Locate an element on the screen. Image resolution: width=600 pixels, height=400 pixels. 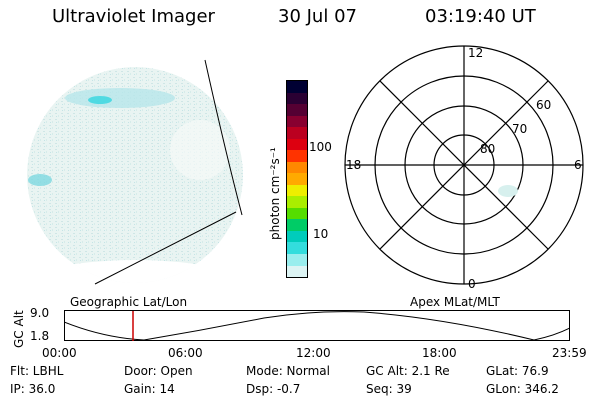
status-glat: GLat: 76.9 is located at coordinates (517, 371).